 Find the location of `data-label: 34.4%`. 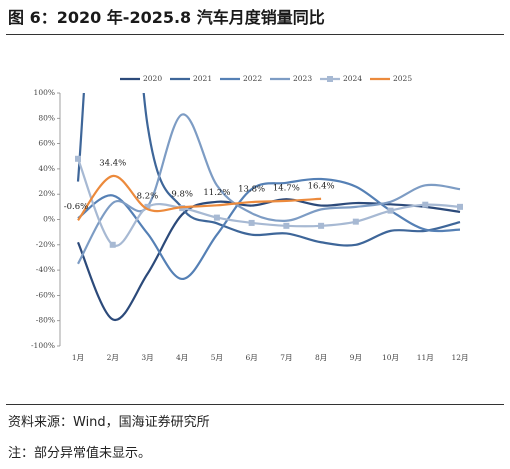

data-label: 34.4% is located at coordinates (112, 163).